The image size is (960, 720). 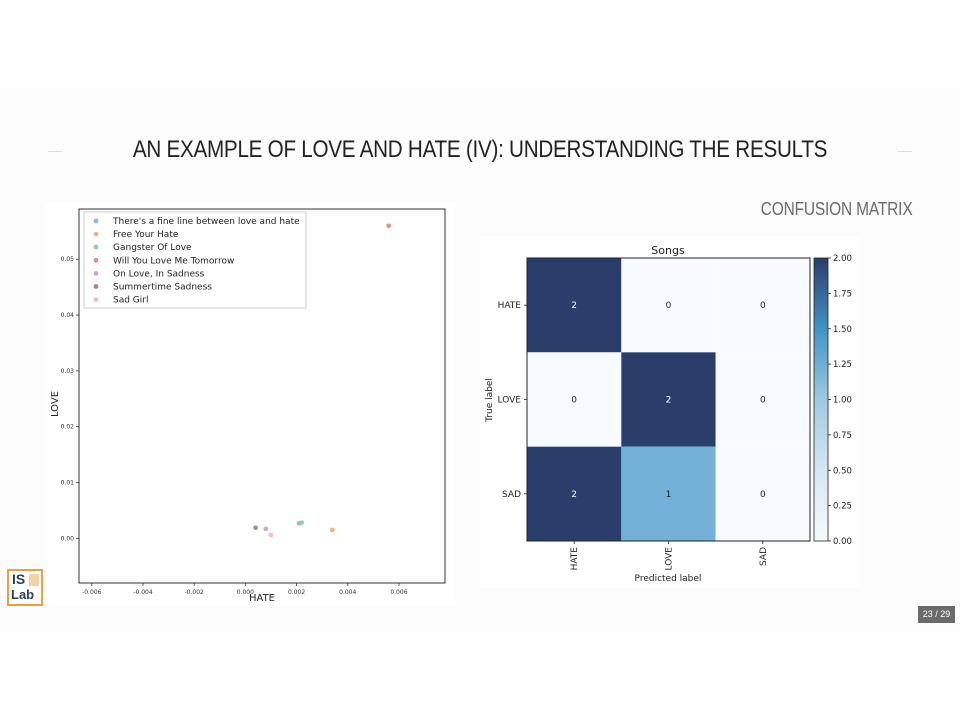 I want to click on scatter-y-tick-label: 0.05, so click(x=68, y=259).